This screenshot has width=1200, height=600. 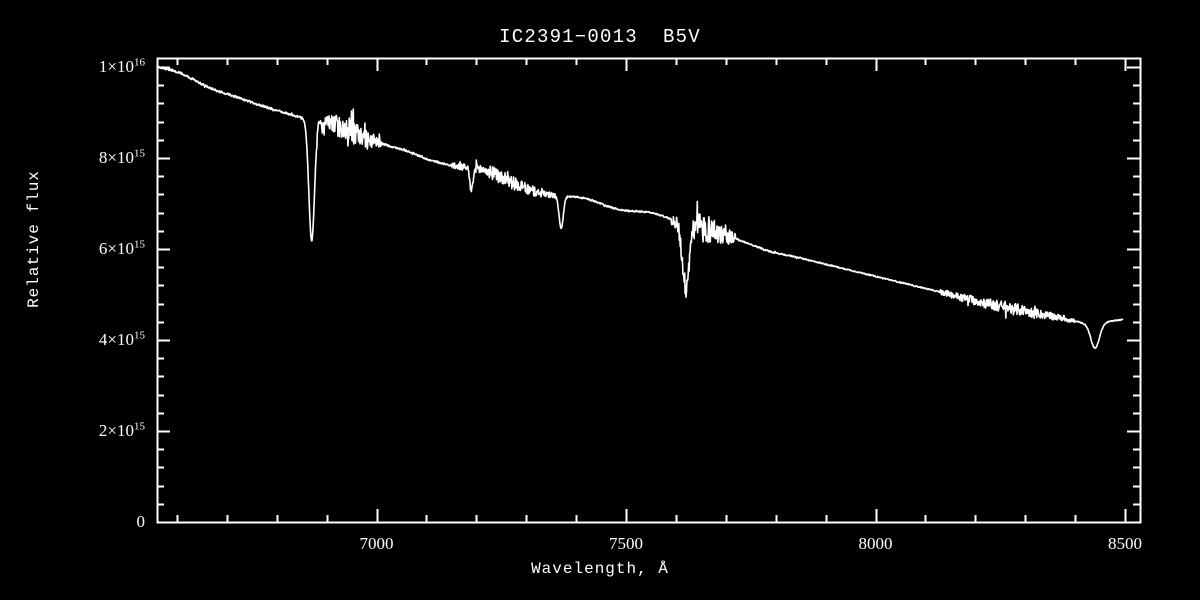 I want to click on x-tick-label: 7500, so click(x=626, y=543).